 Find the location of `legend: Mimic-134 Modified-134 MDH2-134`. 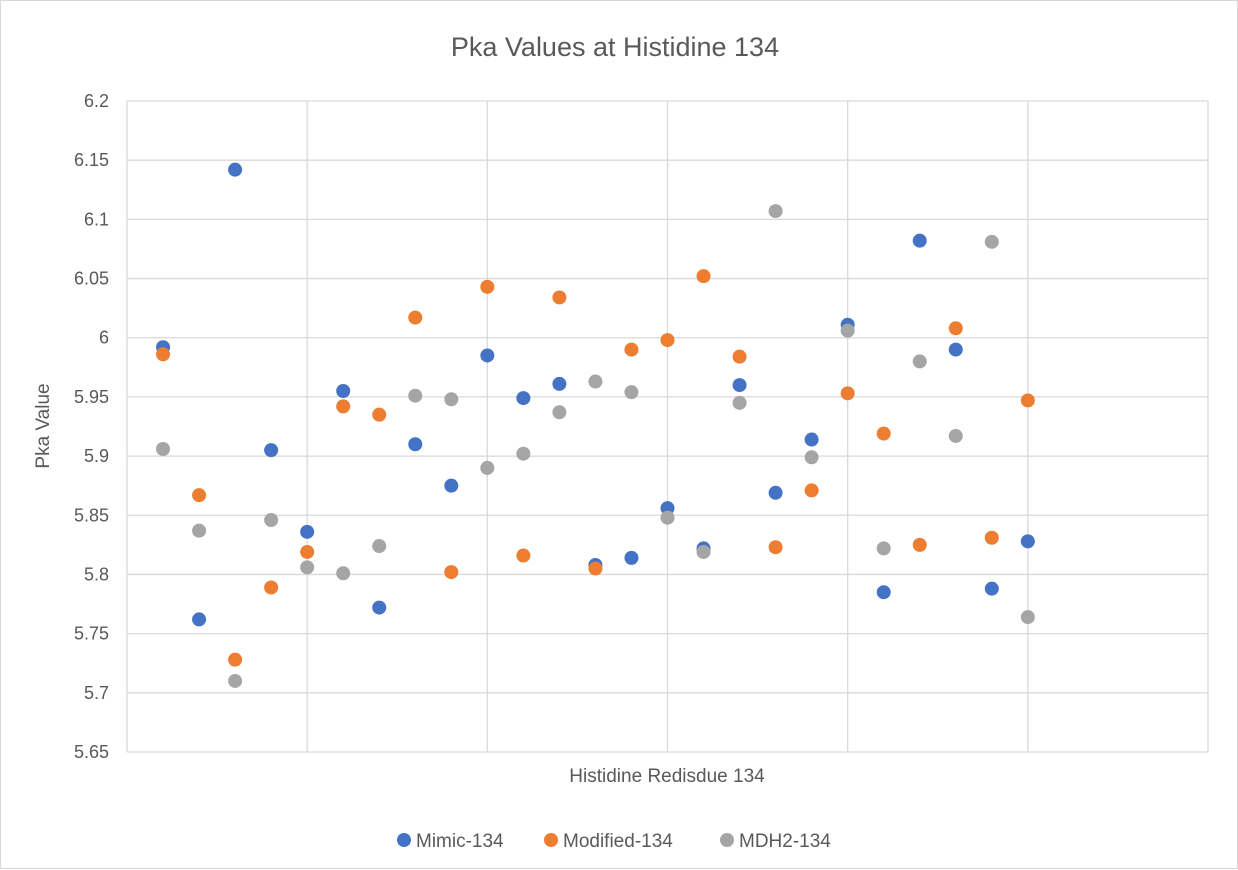

legend: Mimic-134 Modified-134 MDH2-134 is located at coordinates (614, 841).